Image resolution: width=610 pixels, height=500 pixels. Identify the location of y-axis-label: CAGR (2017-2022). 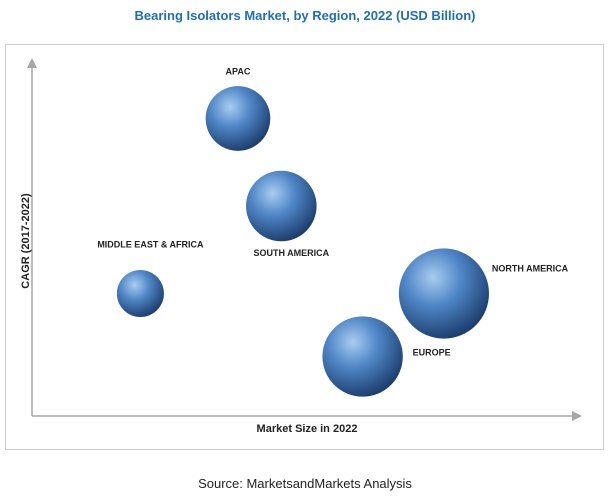
(26, 241).